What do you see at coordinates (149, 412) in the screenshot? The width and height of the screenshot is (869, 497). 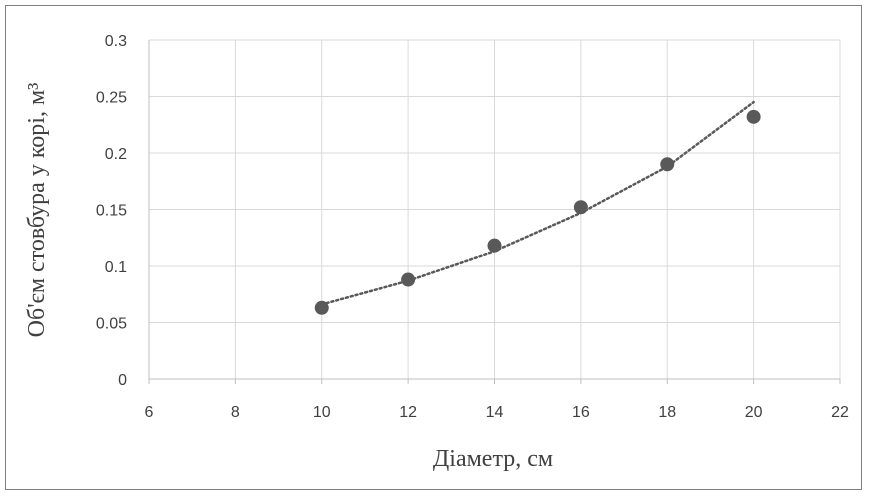 I see `x-tick-label: 6` at bounding box center [149, 412].